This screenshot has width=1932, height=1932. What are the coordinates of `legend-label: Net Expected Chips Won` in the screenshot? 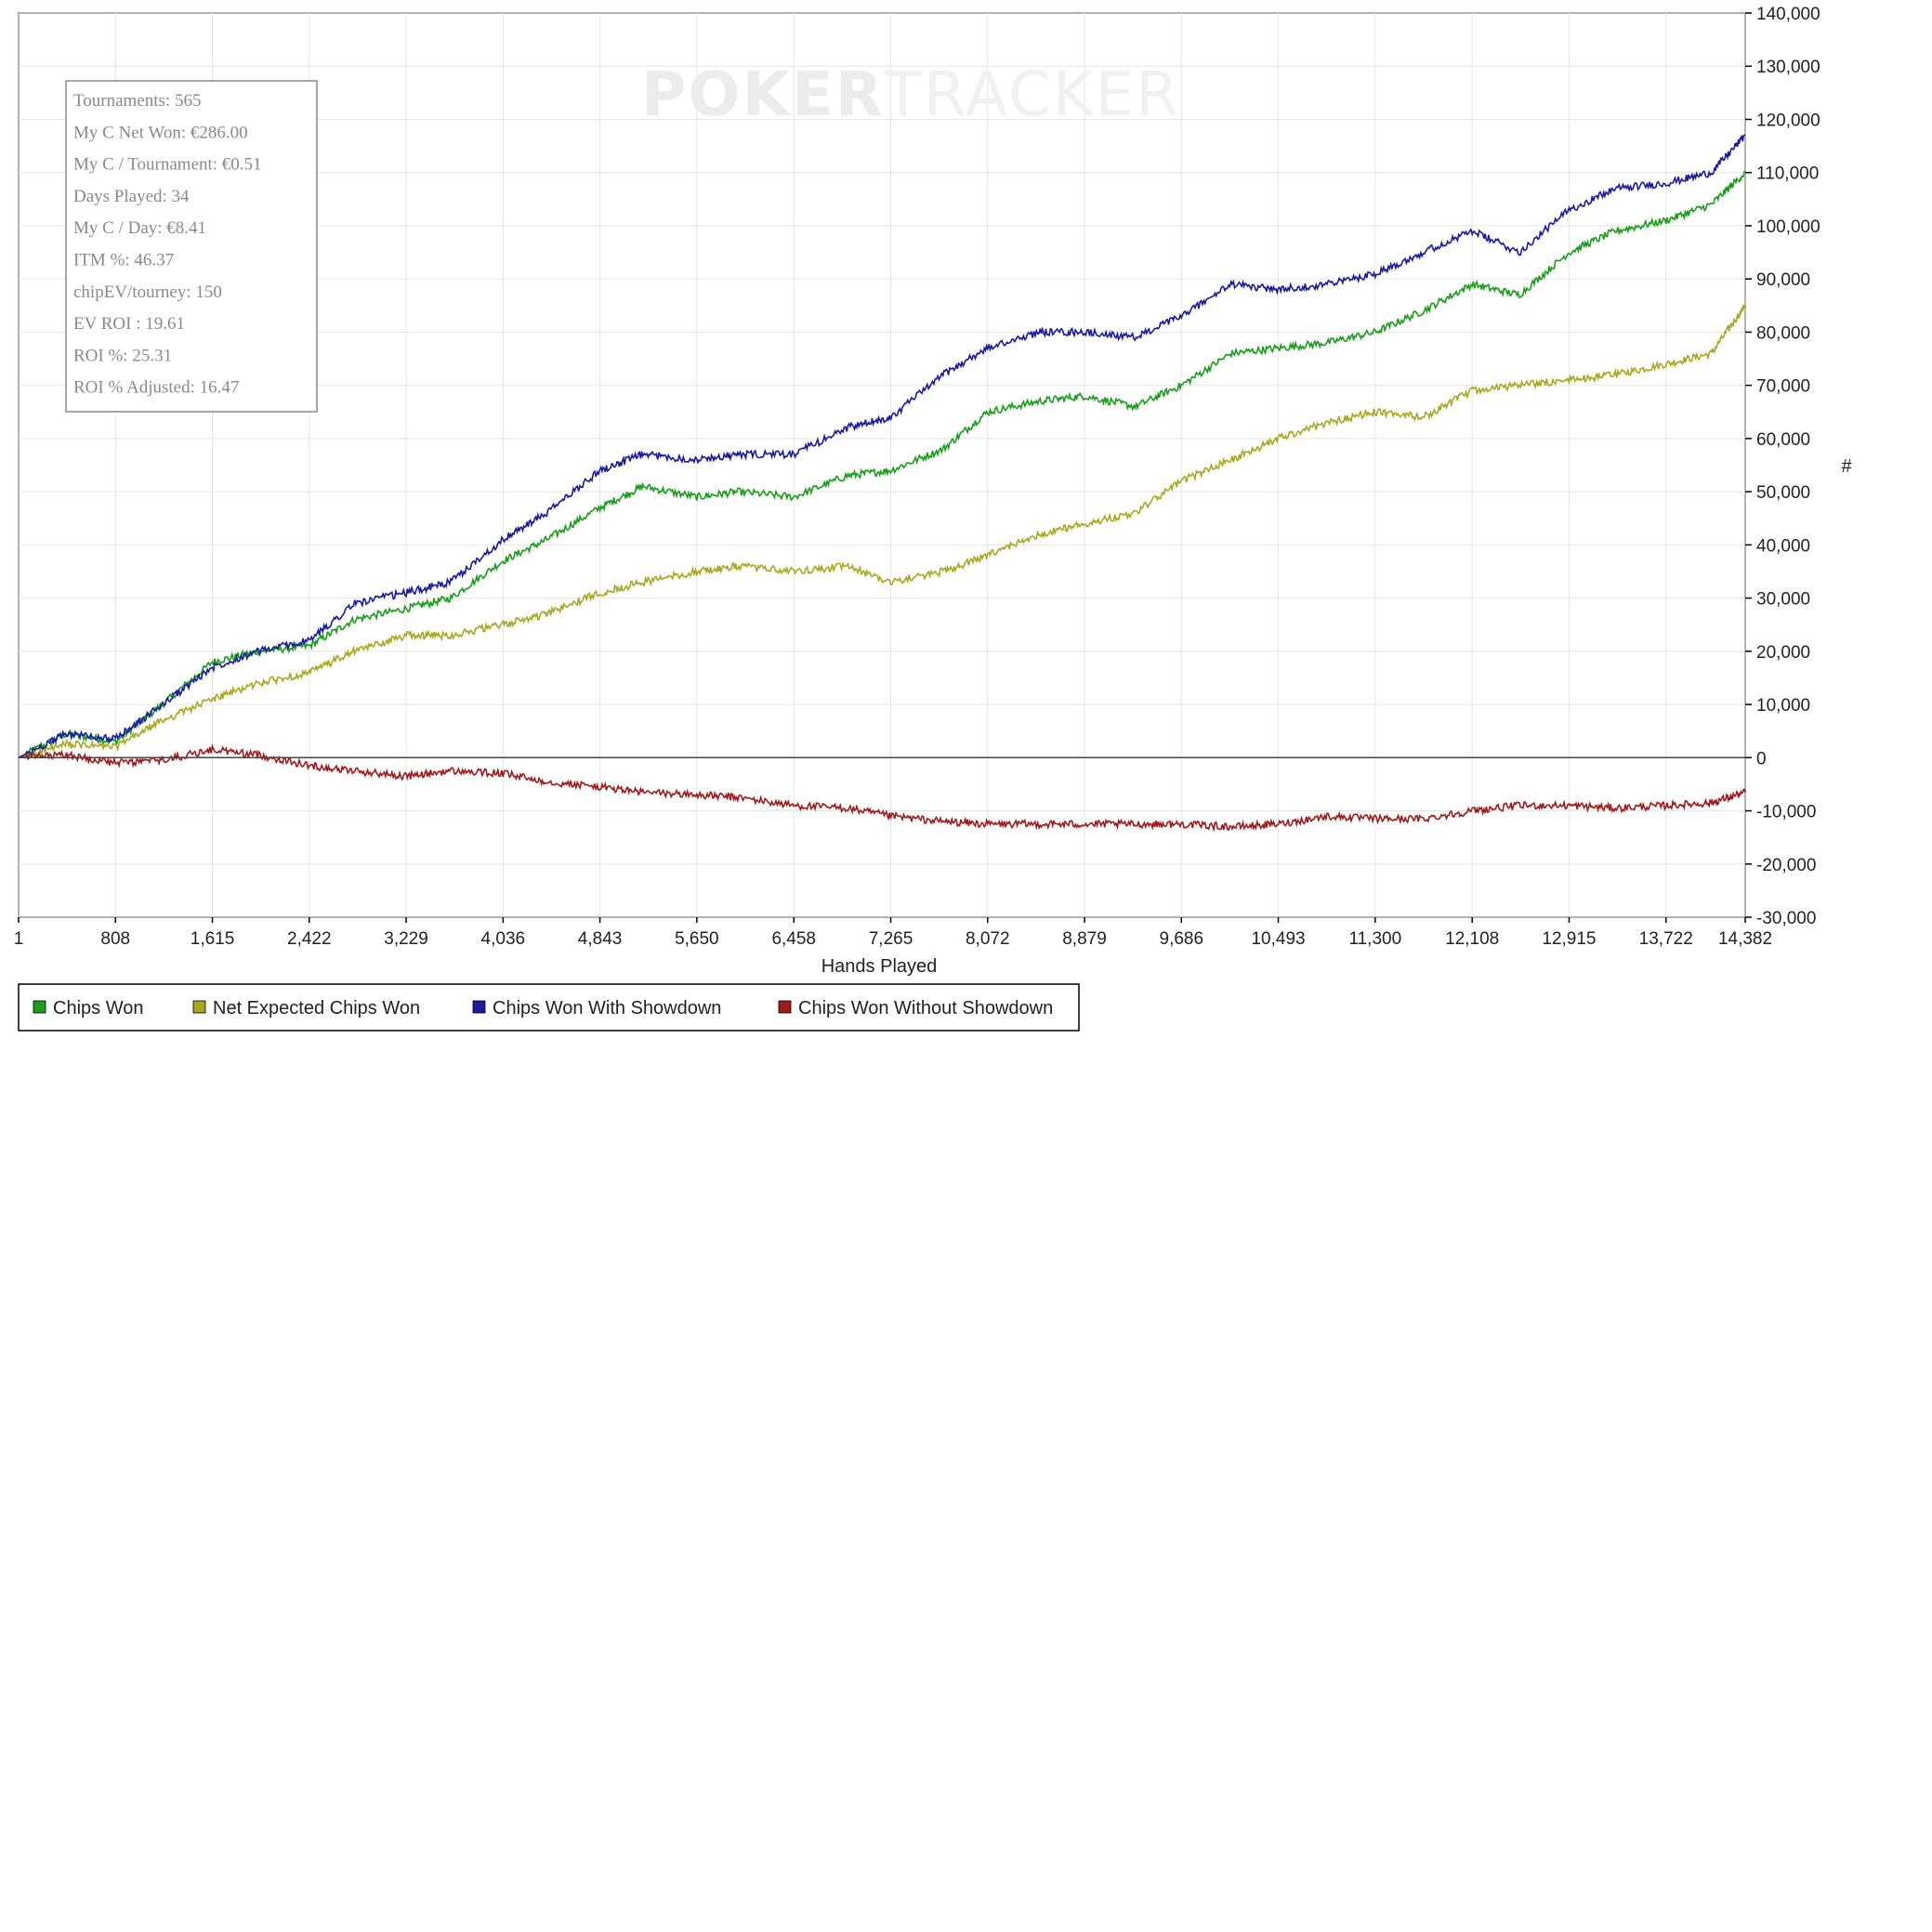 It's located at (316, 1008).